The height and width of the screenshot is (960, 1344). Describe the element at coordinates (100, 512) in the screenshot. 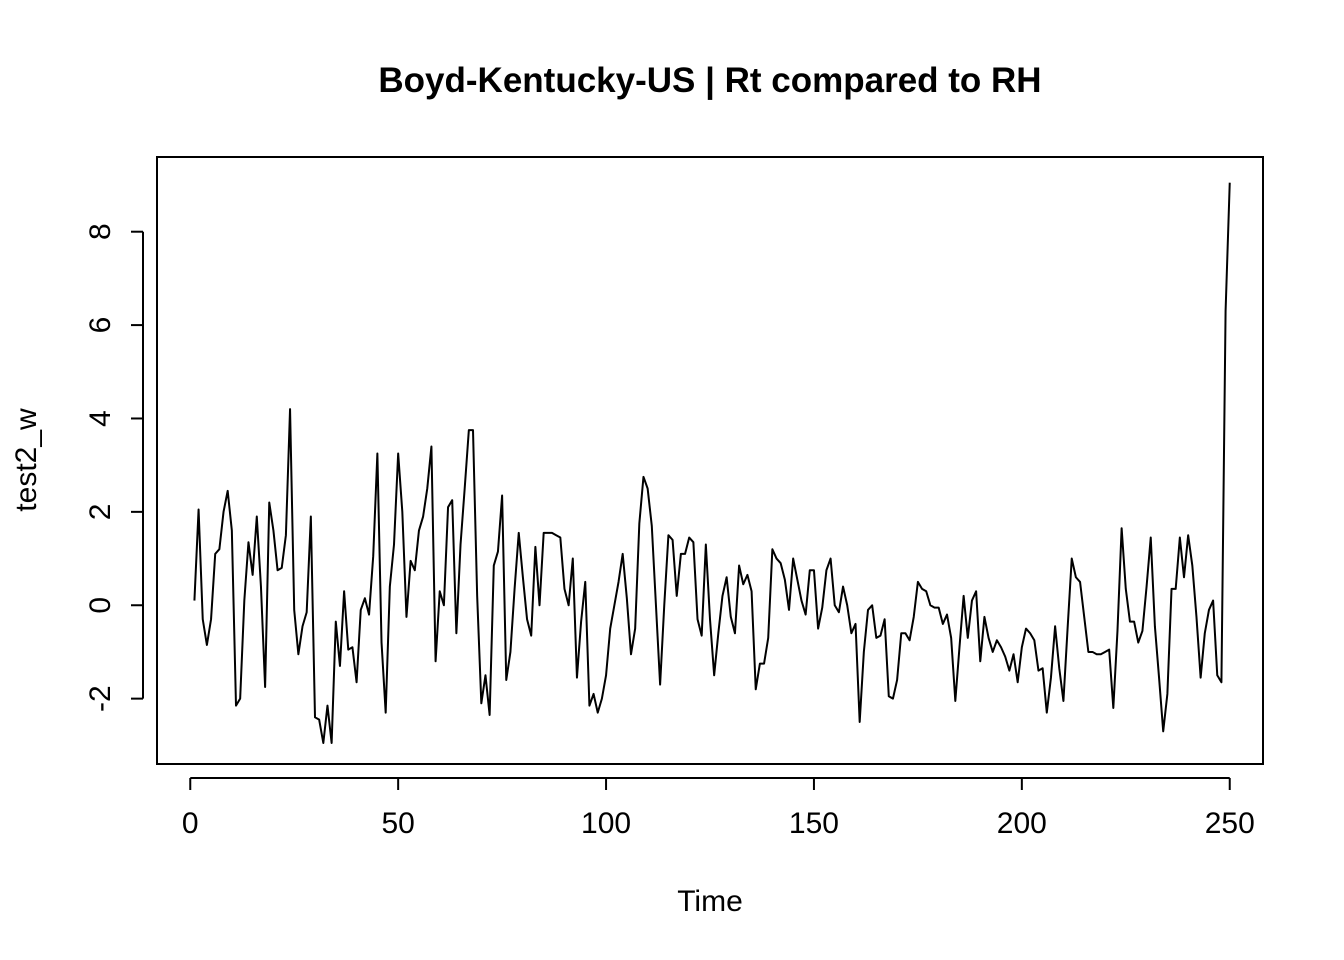

I see `y-tick-label: 2` at that location.